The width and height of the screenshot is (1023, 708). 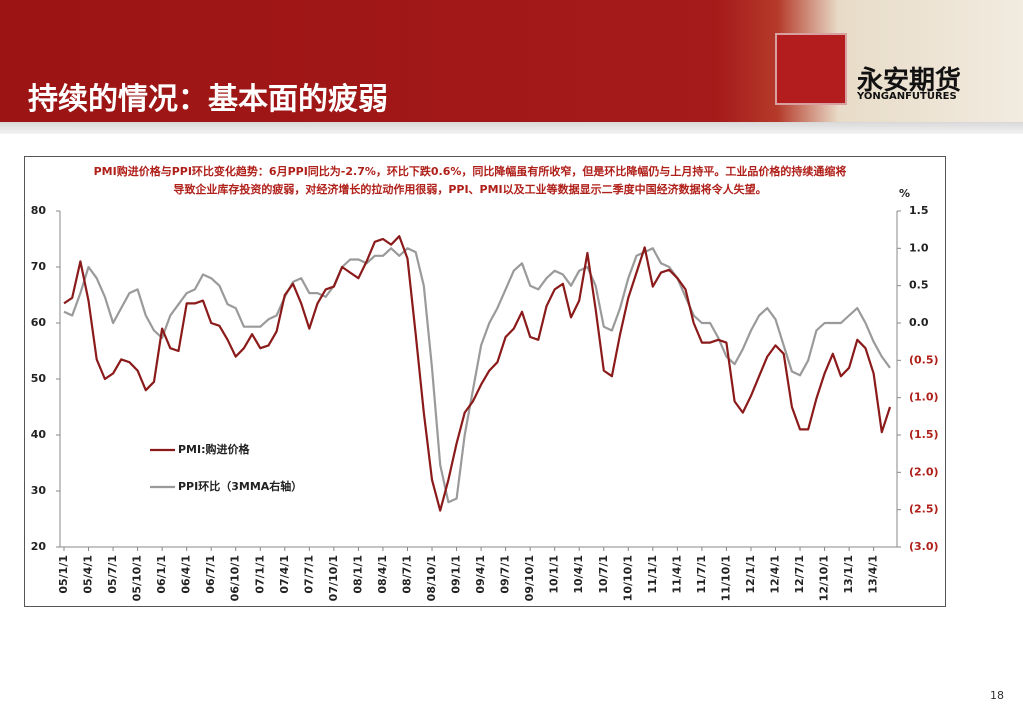 I want to click on y-tick-label: 70, so click(x=39, y=266).